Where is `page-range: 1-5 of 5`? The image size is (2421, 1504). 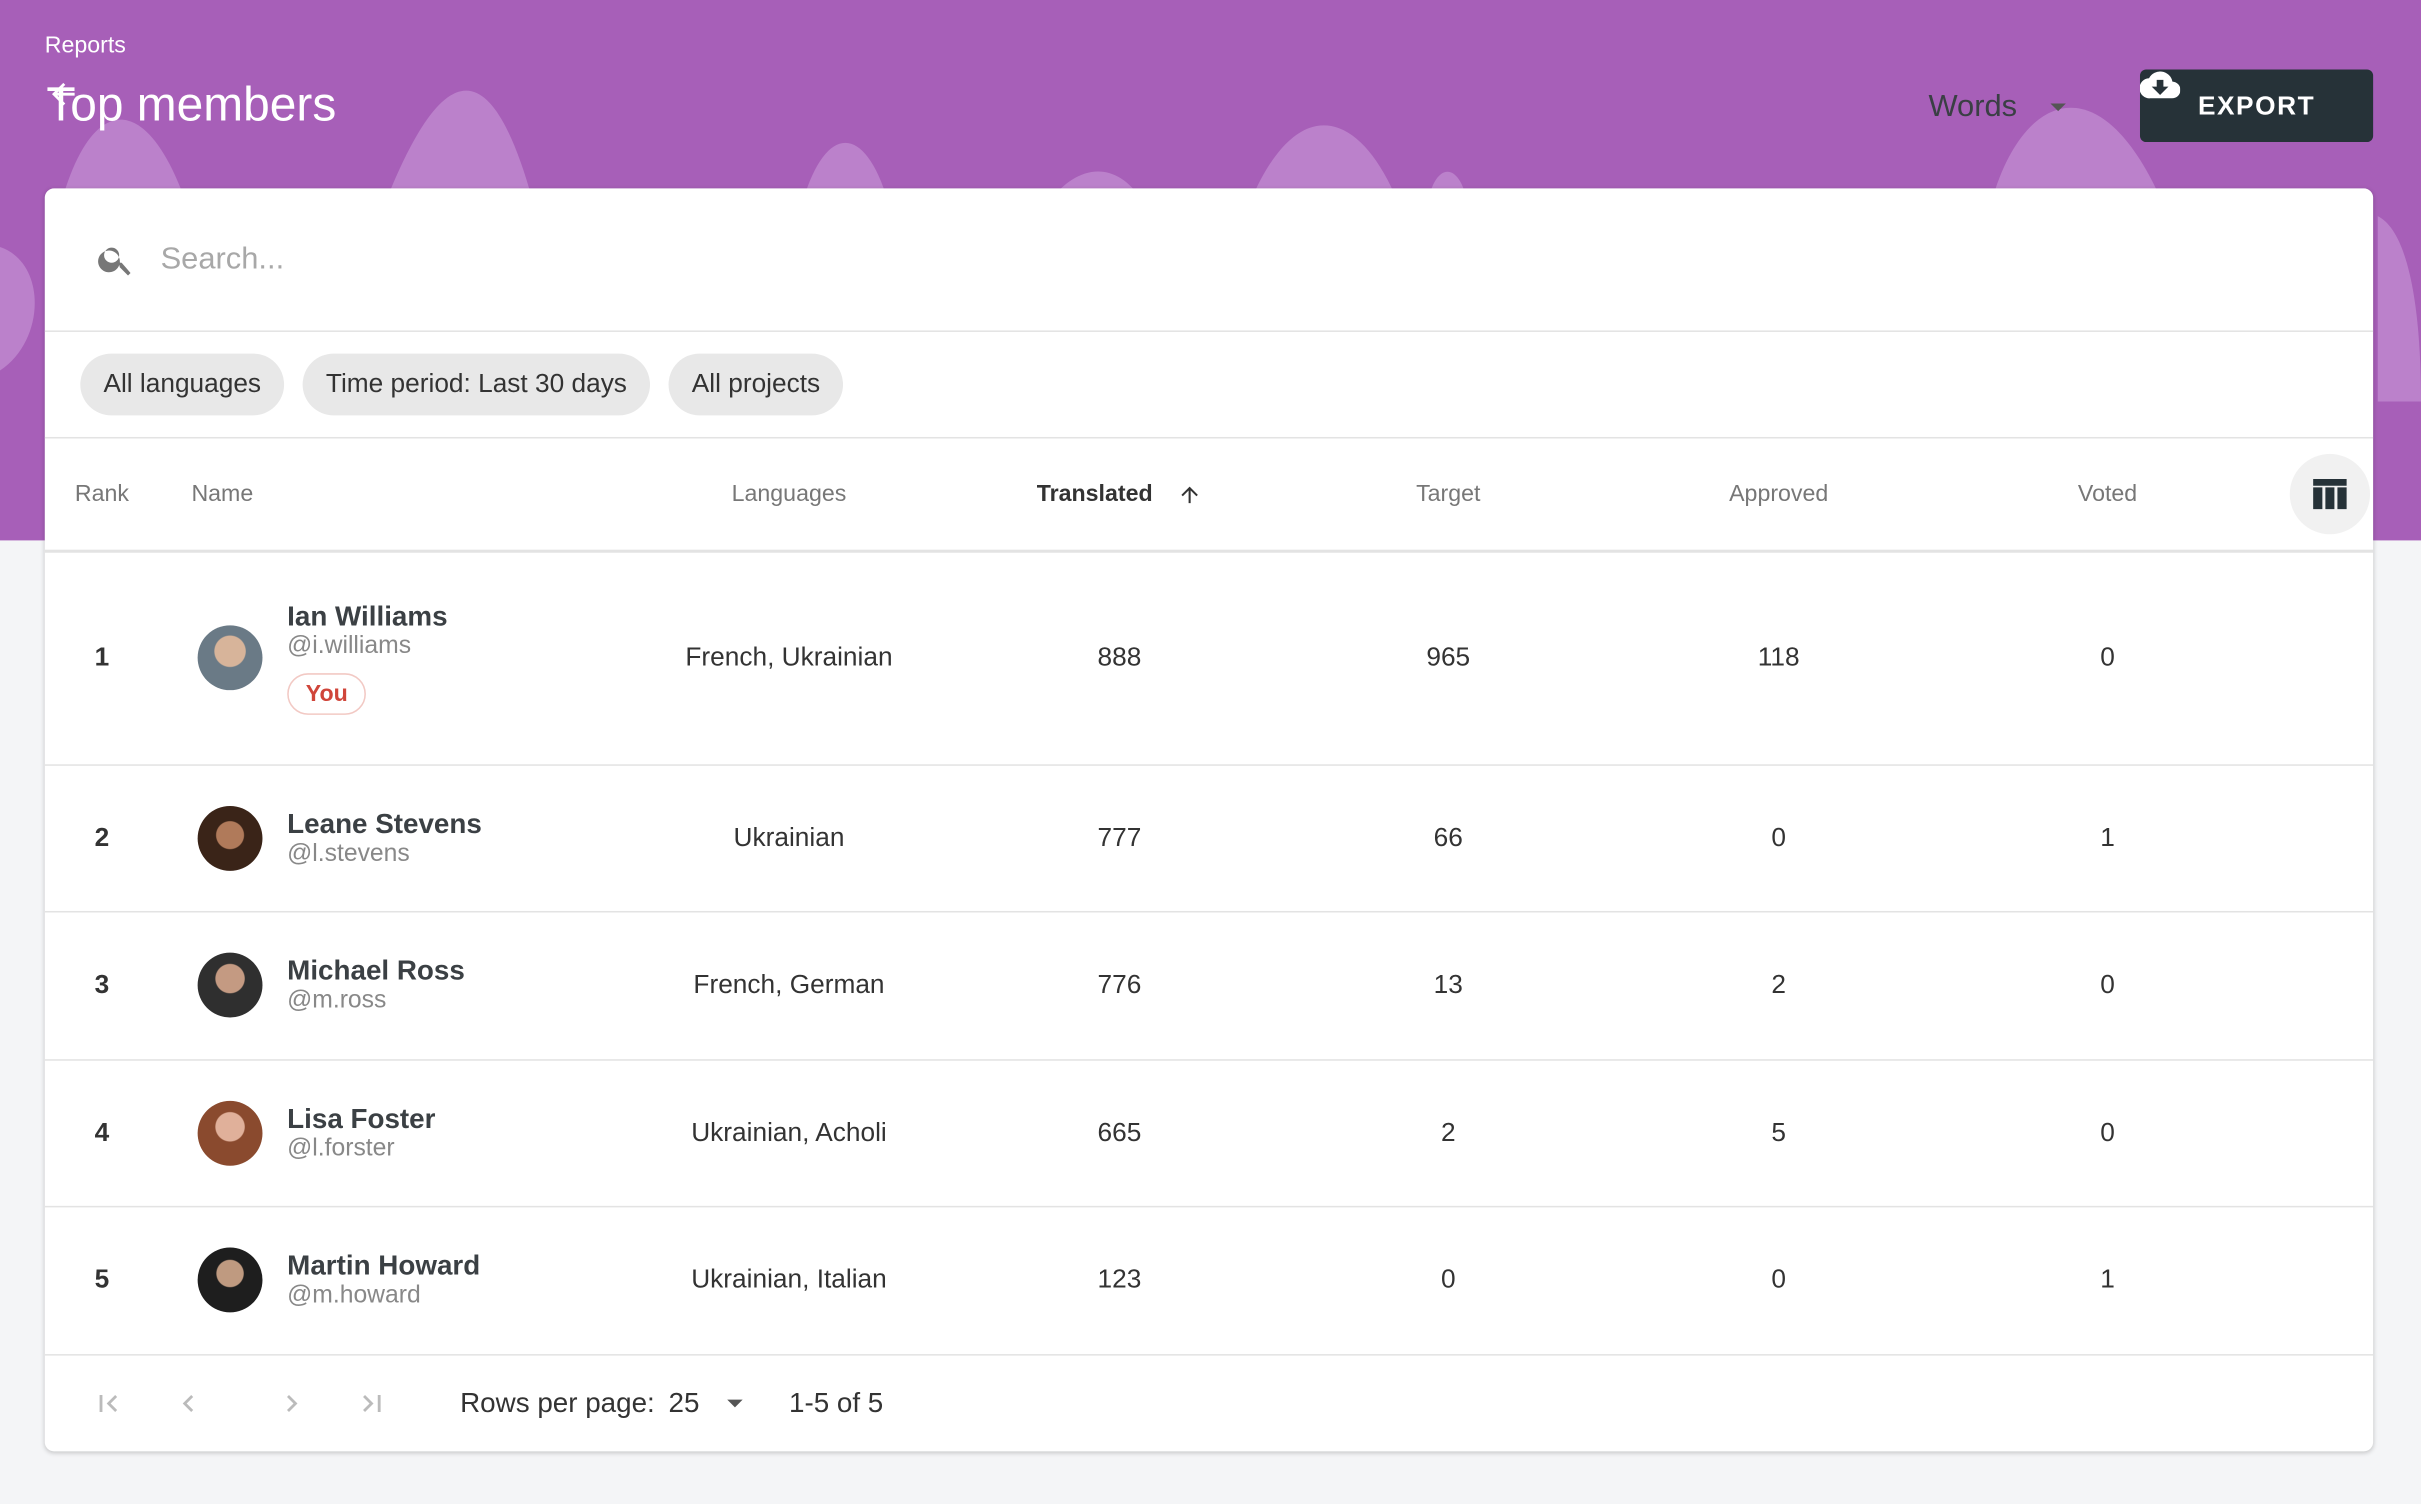 page-range: 1-5 of 5 is located at coordinates (836, 1402).